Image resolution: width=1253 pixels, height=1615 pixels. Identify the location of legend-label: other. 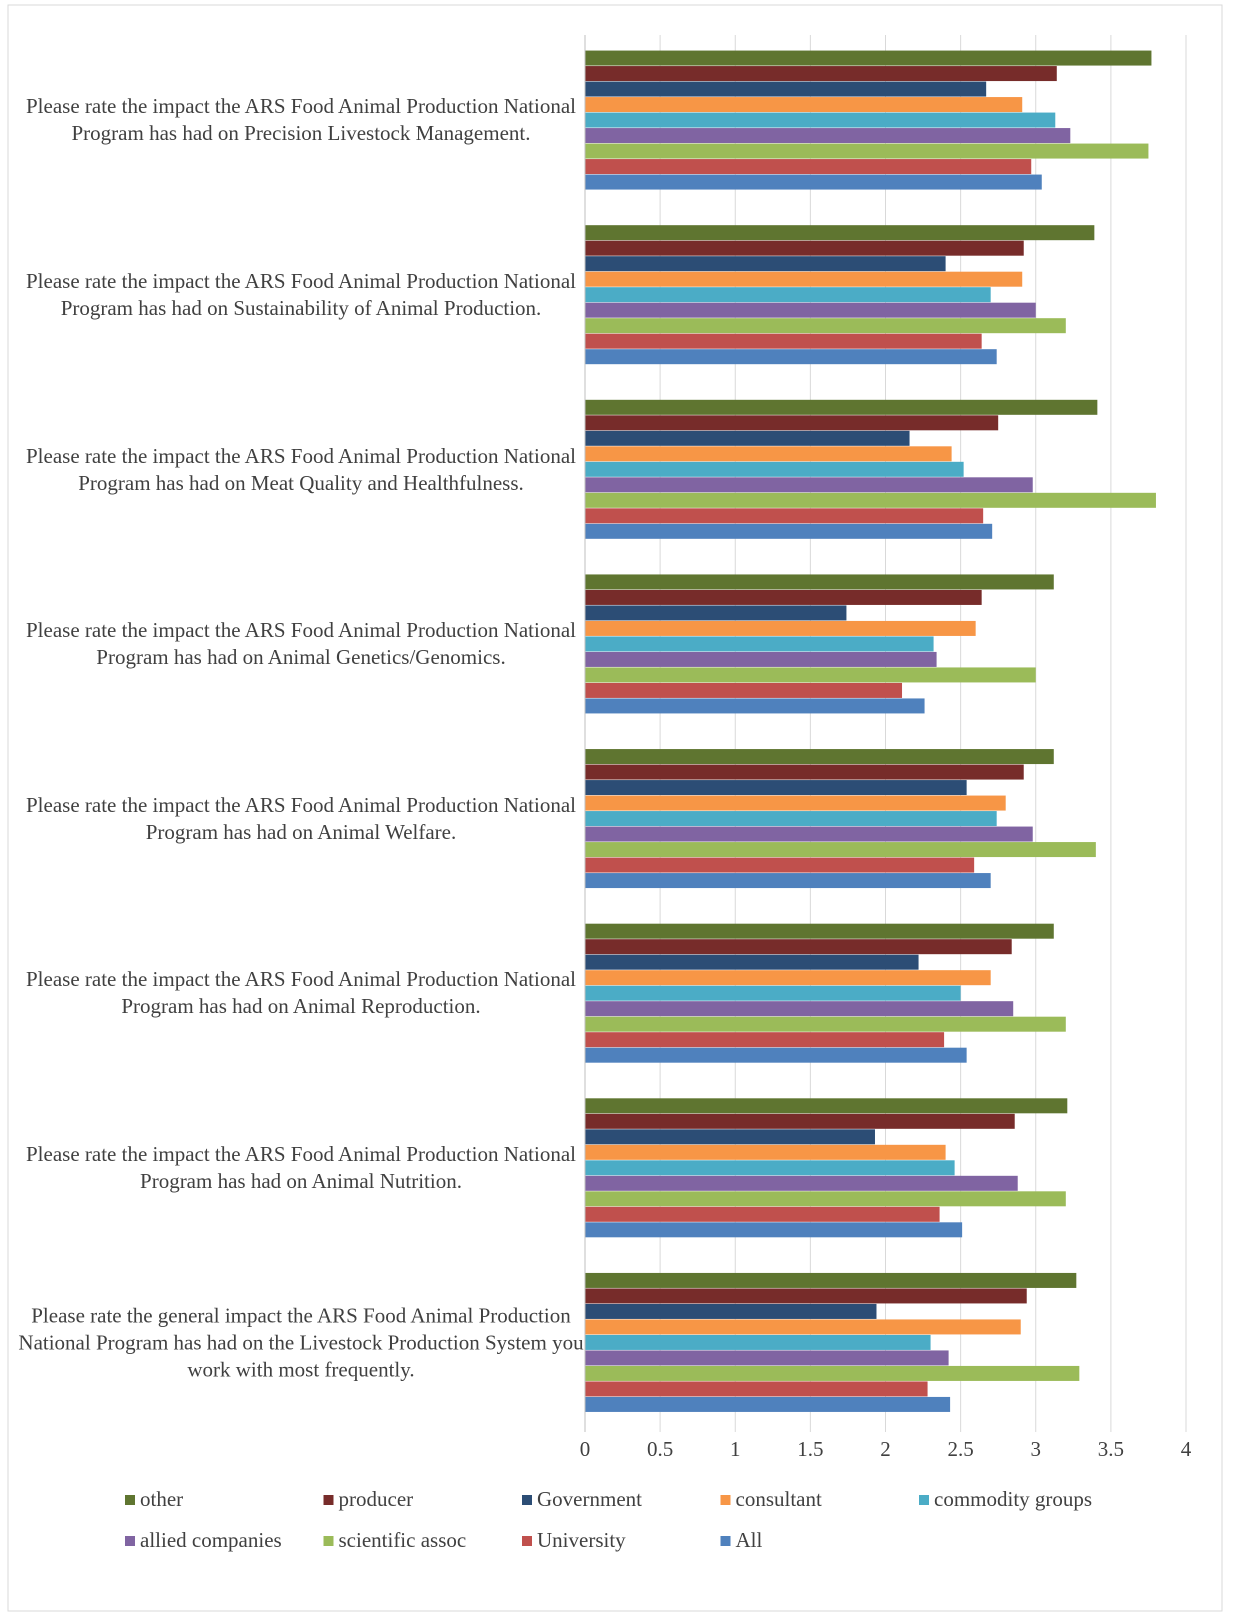
(161, 1499).